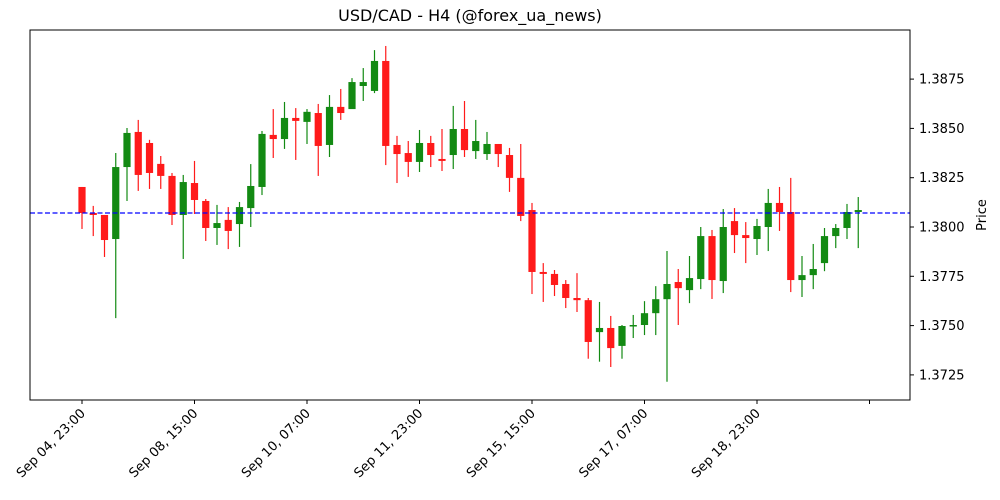 Image resolution: width=1000 pixels, height=500 pixels. Describe the element at coordinates (276, 443) in the screenshot. I see `x-tick-label: Sep 10, 07:00` at that location.